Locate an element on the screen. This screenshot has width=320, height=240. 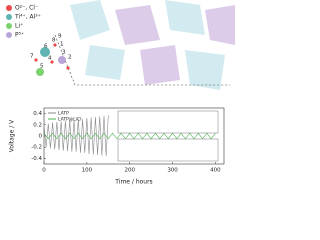
y-tick-label: 0.4 is located at coordinates (37, 114).